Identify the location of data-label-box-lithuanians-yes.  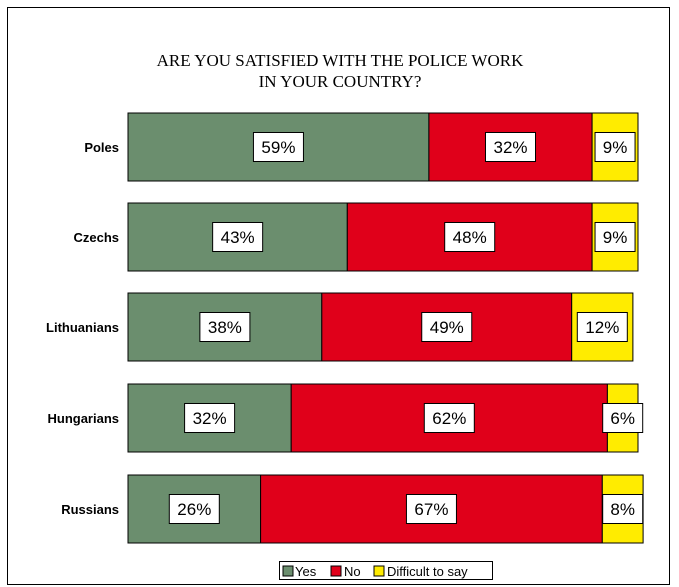
(225, 327).